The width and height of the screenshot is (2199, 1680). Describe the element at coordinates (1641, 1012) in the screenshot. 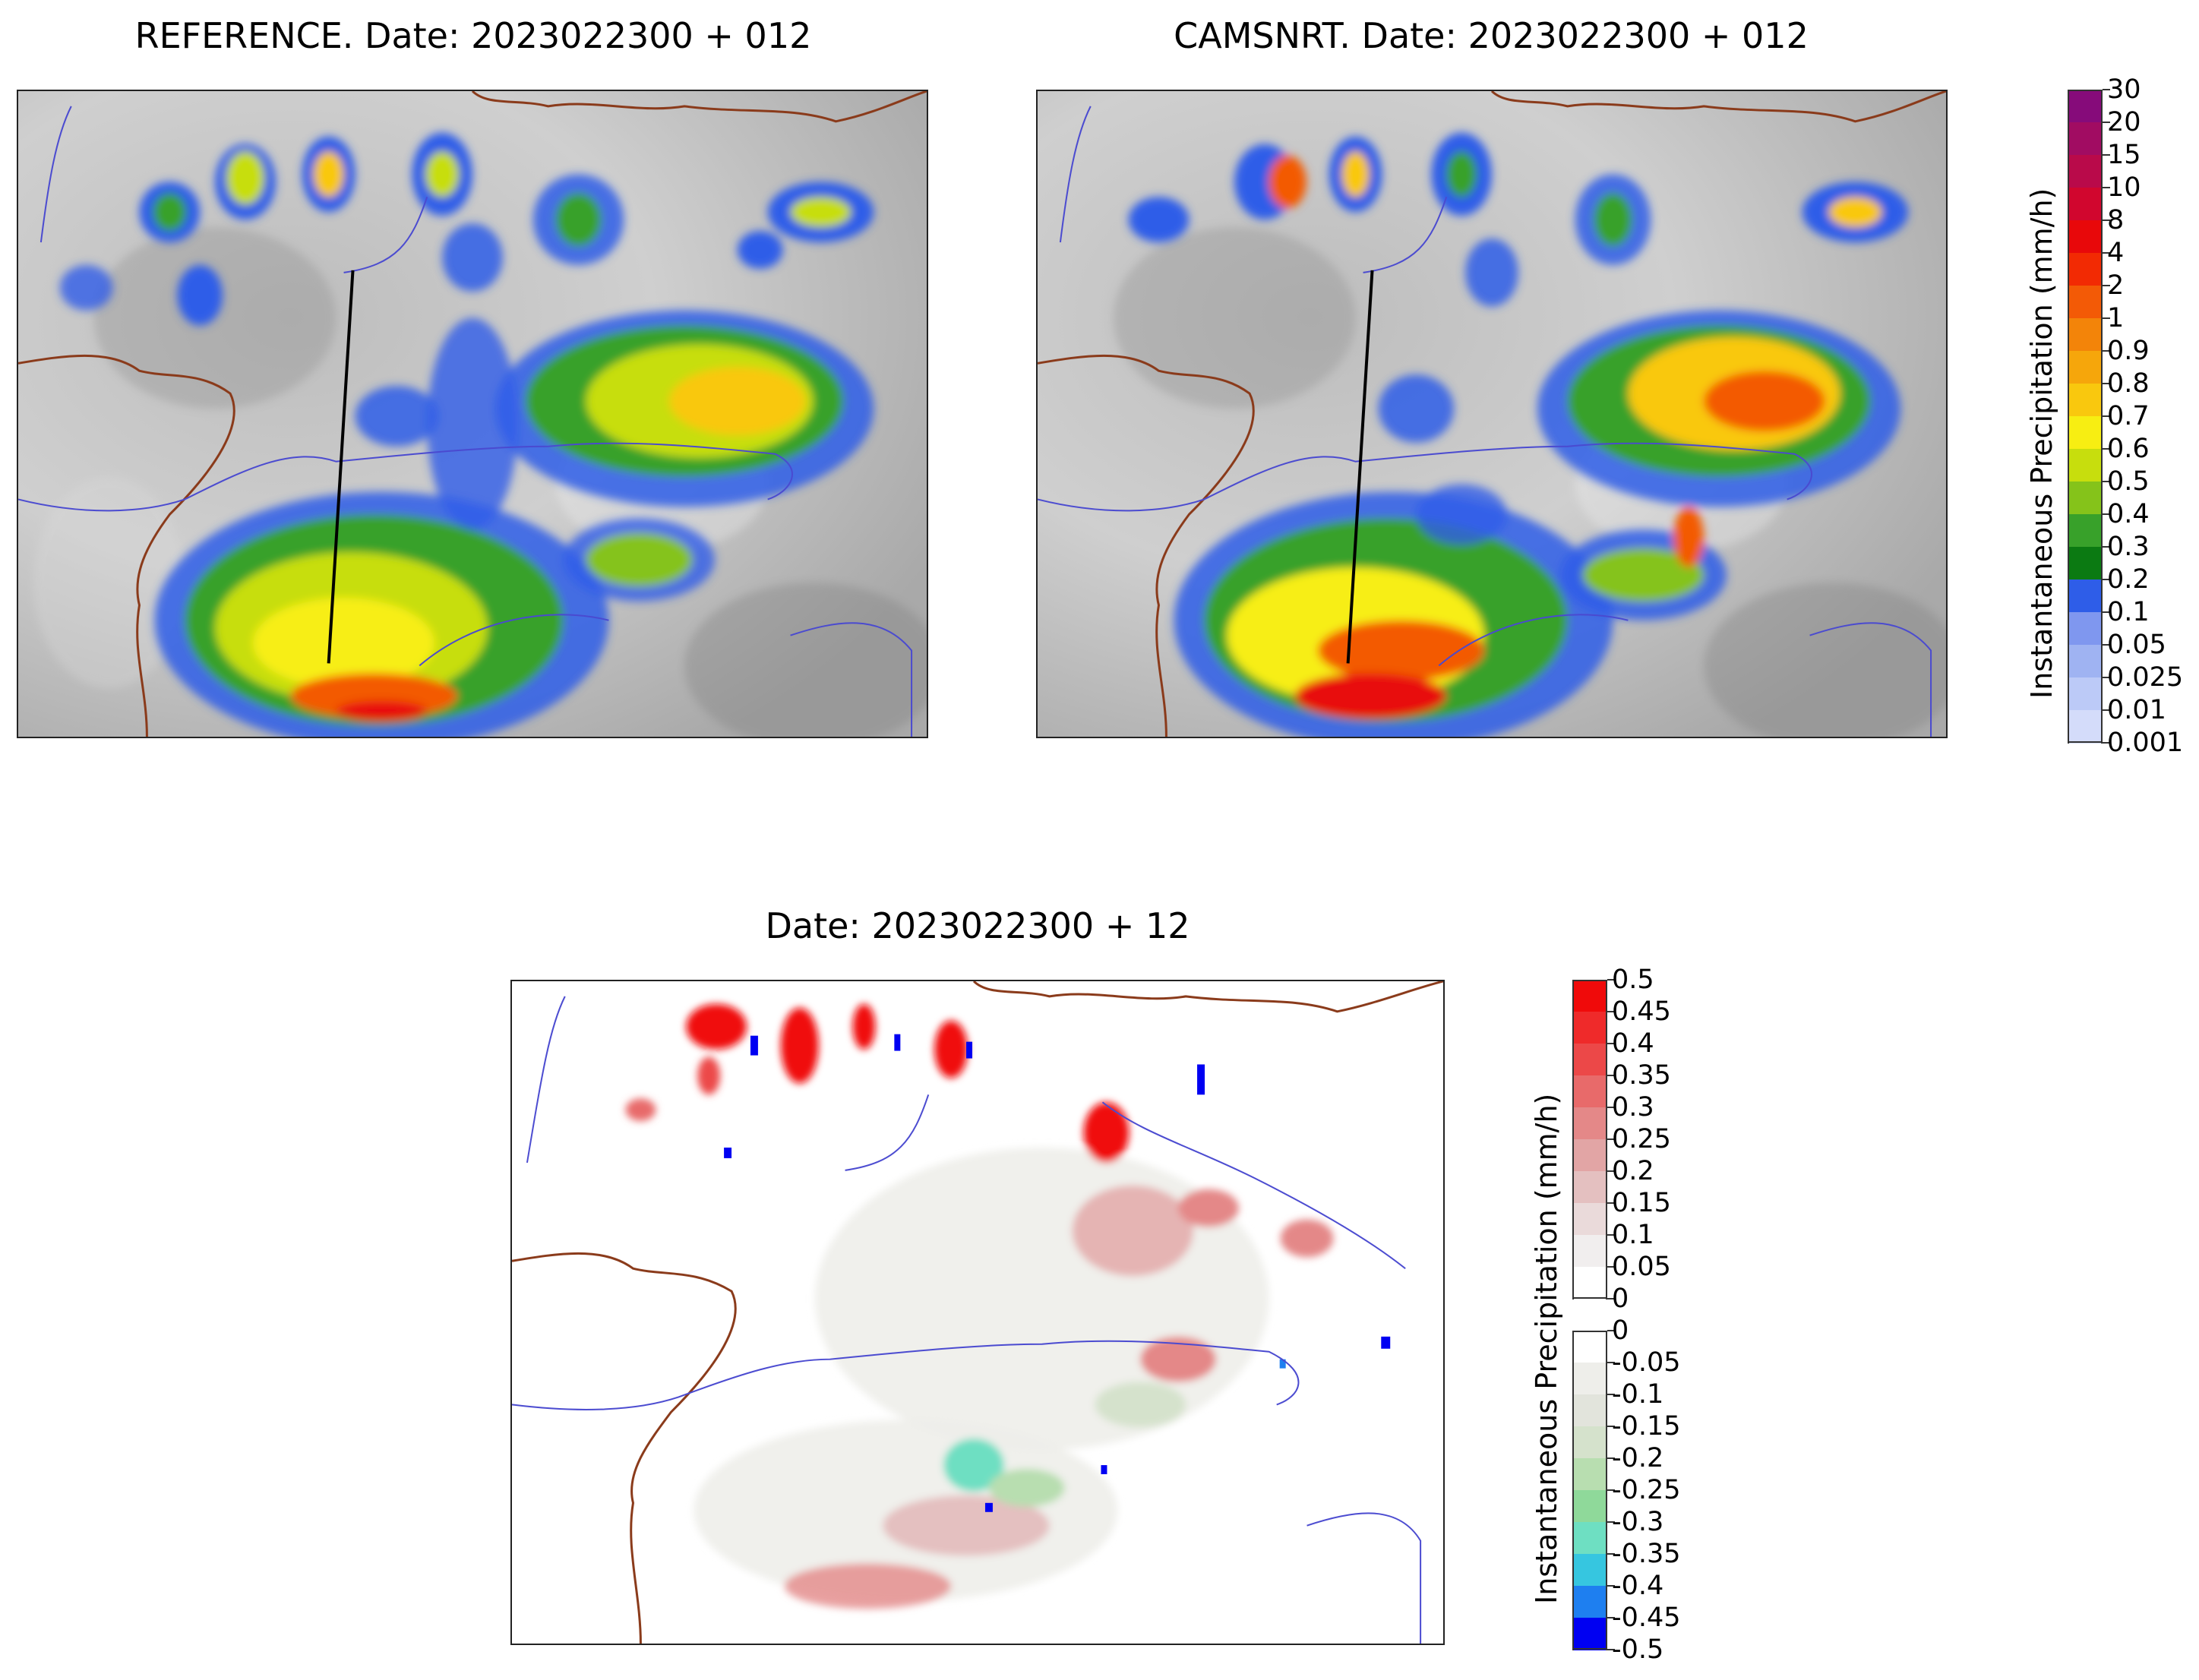

I see `colorbar-tick-label: 0.45` at that location.